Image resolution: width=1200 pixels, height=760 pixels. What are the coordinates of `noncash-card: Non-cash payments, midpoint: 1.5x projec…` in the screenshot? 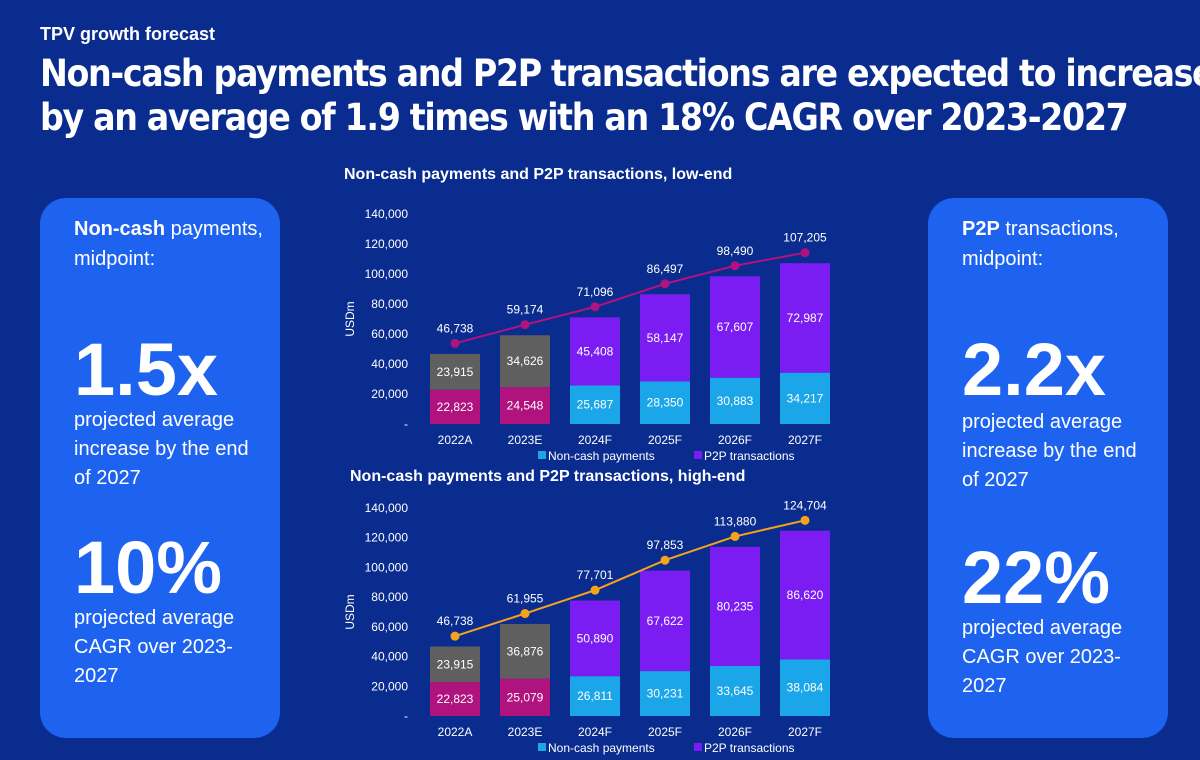 It's located at (160, 468).